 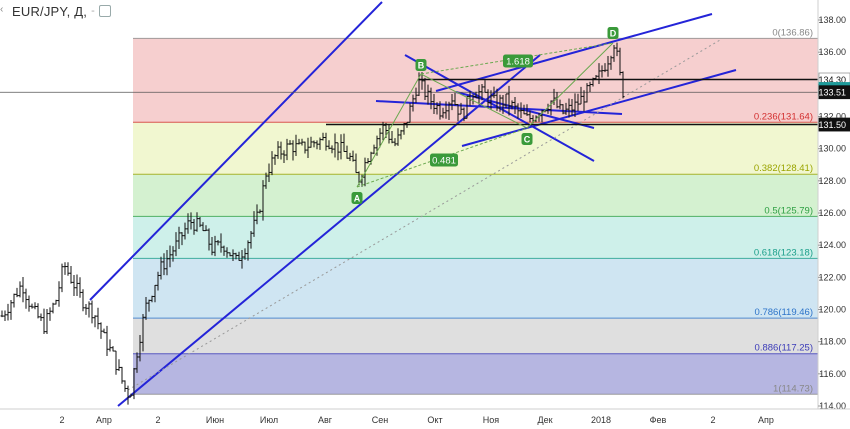 I want to click on square-icon, so click(x=104, y=11).